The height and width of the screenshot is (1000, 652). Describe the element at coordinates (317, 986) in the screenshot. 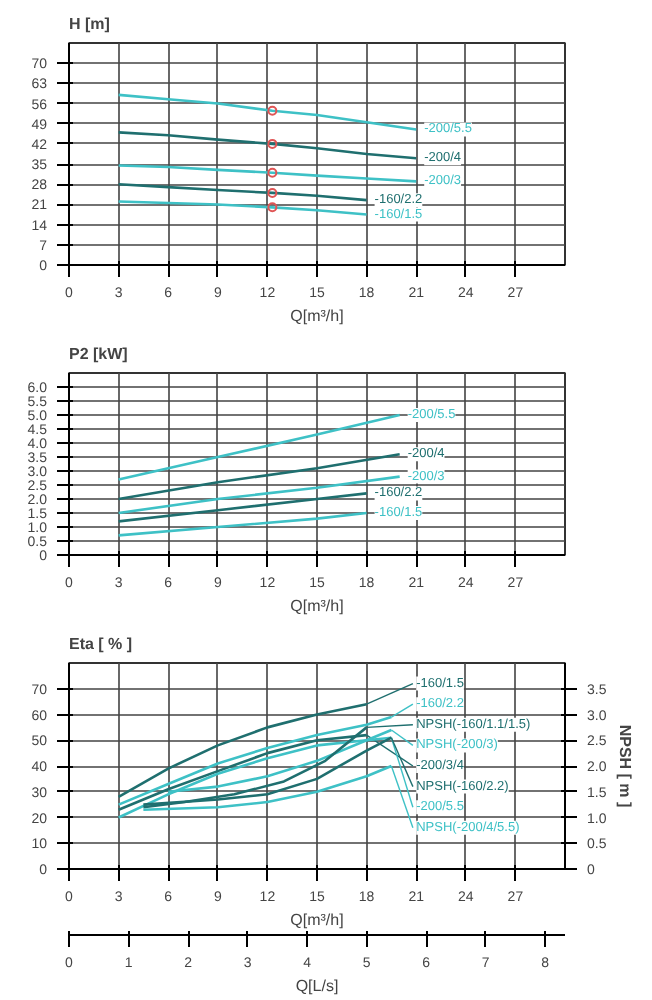

I see `x2-axis-title: Q[L/s]` at that location.